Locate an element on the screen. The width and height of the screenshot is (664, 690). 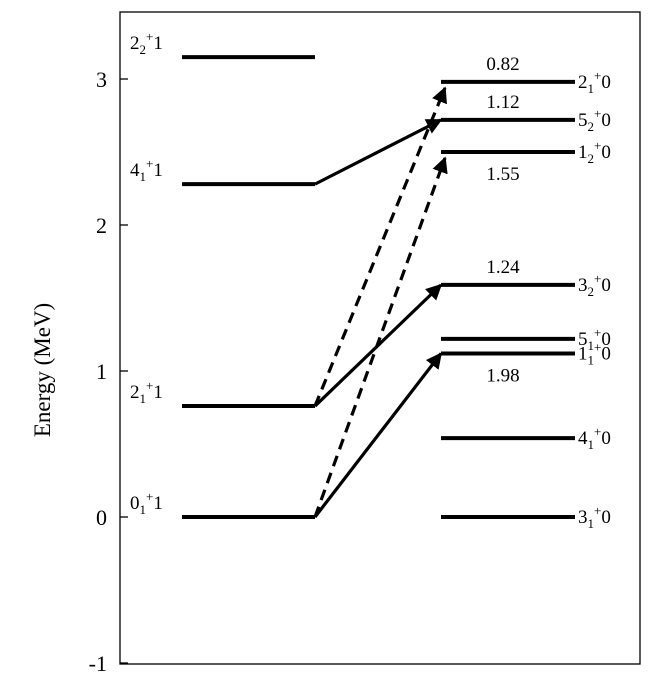
y-tick-label: 1 is located at coordinates (101, 371).